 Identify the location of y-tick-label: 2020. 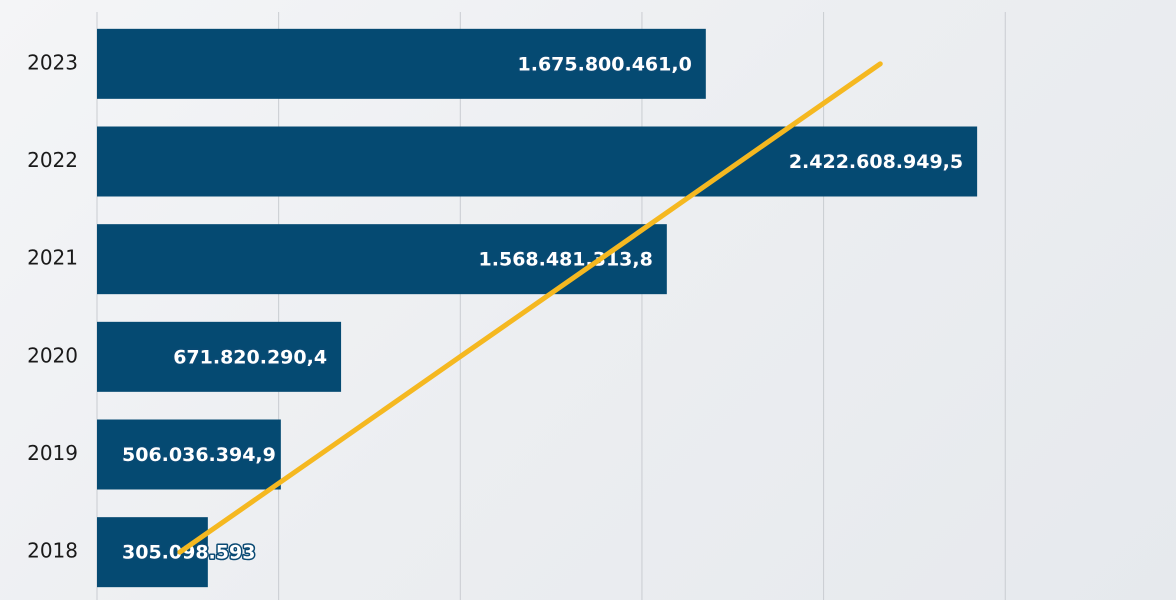
(52, 355).